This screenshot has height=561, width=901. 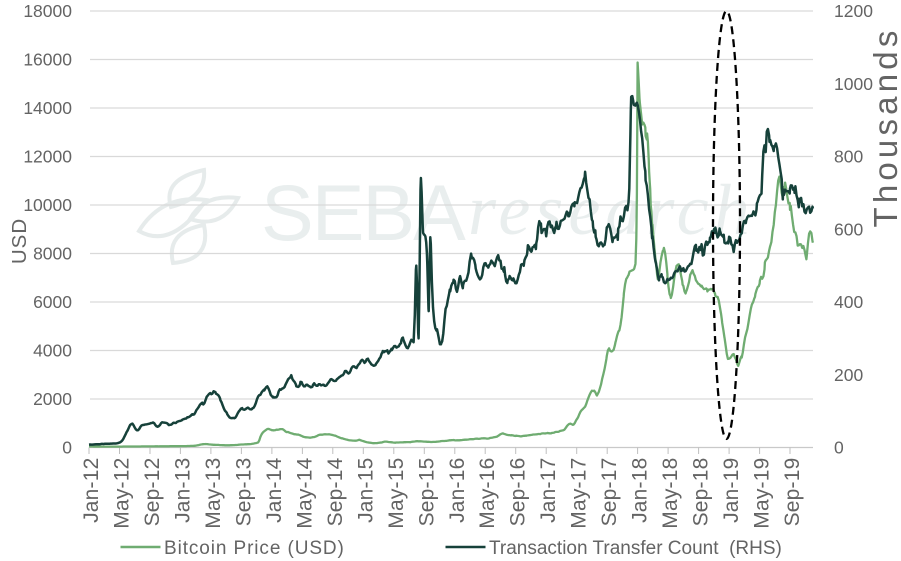 What do you see at coordinates (52, 351) in the screenshot?
I see `svg-text: 4000` at bounding box center [52, 351].